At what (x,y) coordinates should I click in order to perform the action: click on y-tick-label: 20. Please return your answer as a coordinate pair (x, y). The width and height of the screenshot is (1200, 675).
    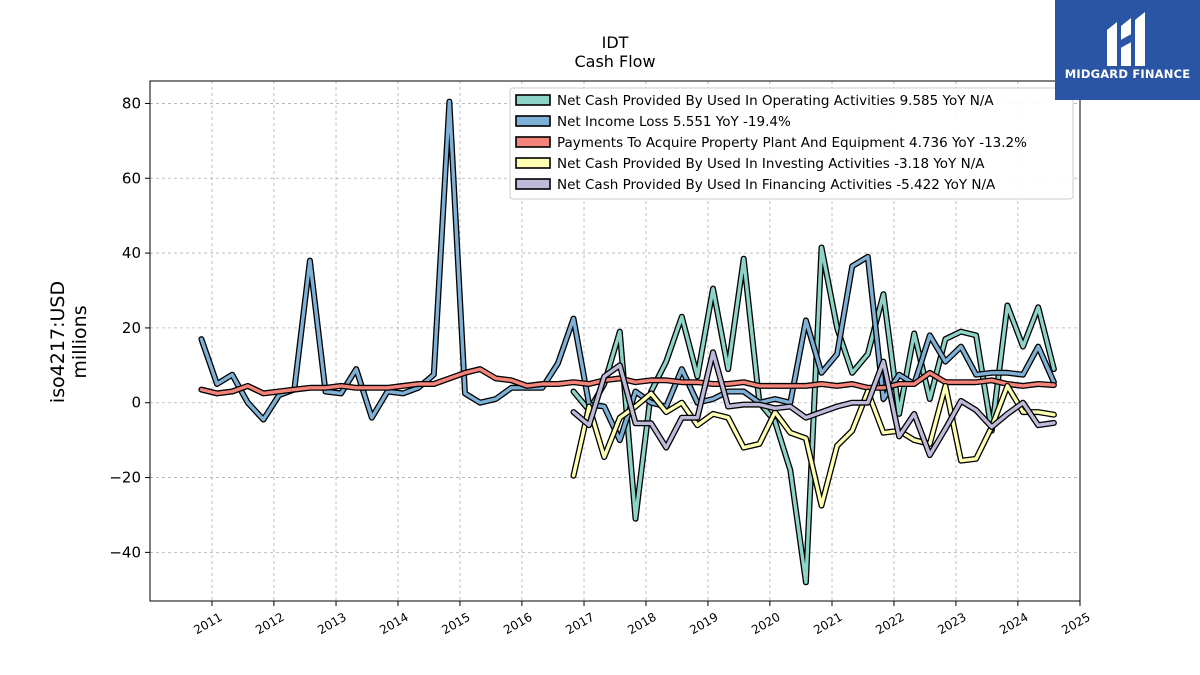
    Looking at the image, I should click on (131, 328).